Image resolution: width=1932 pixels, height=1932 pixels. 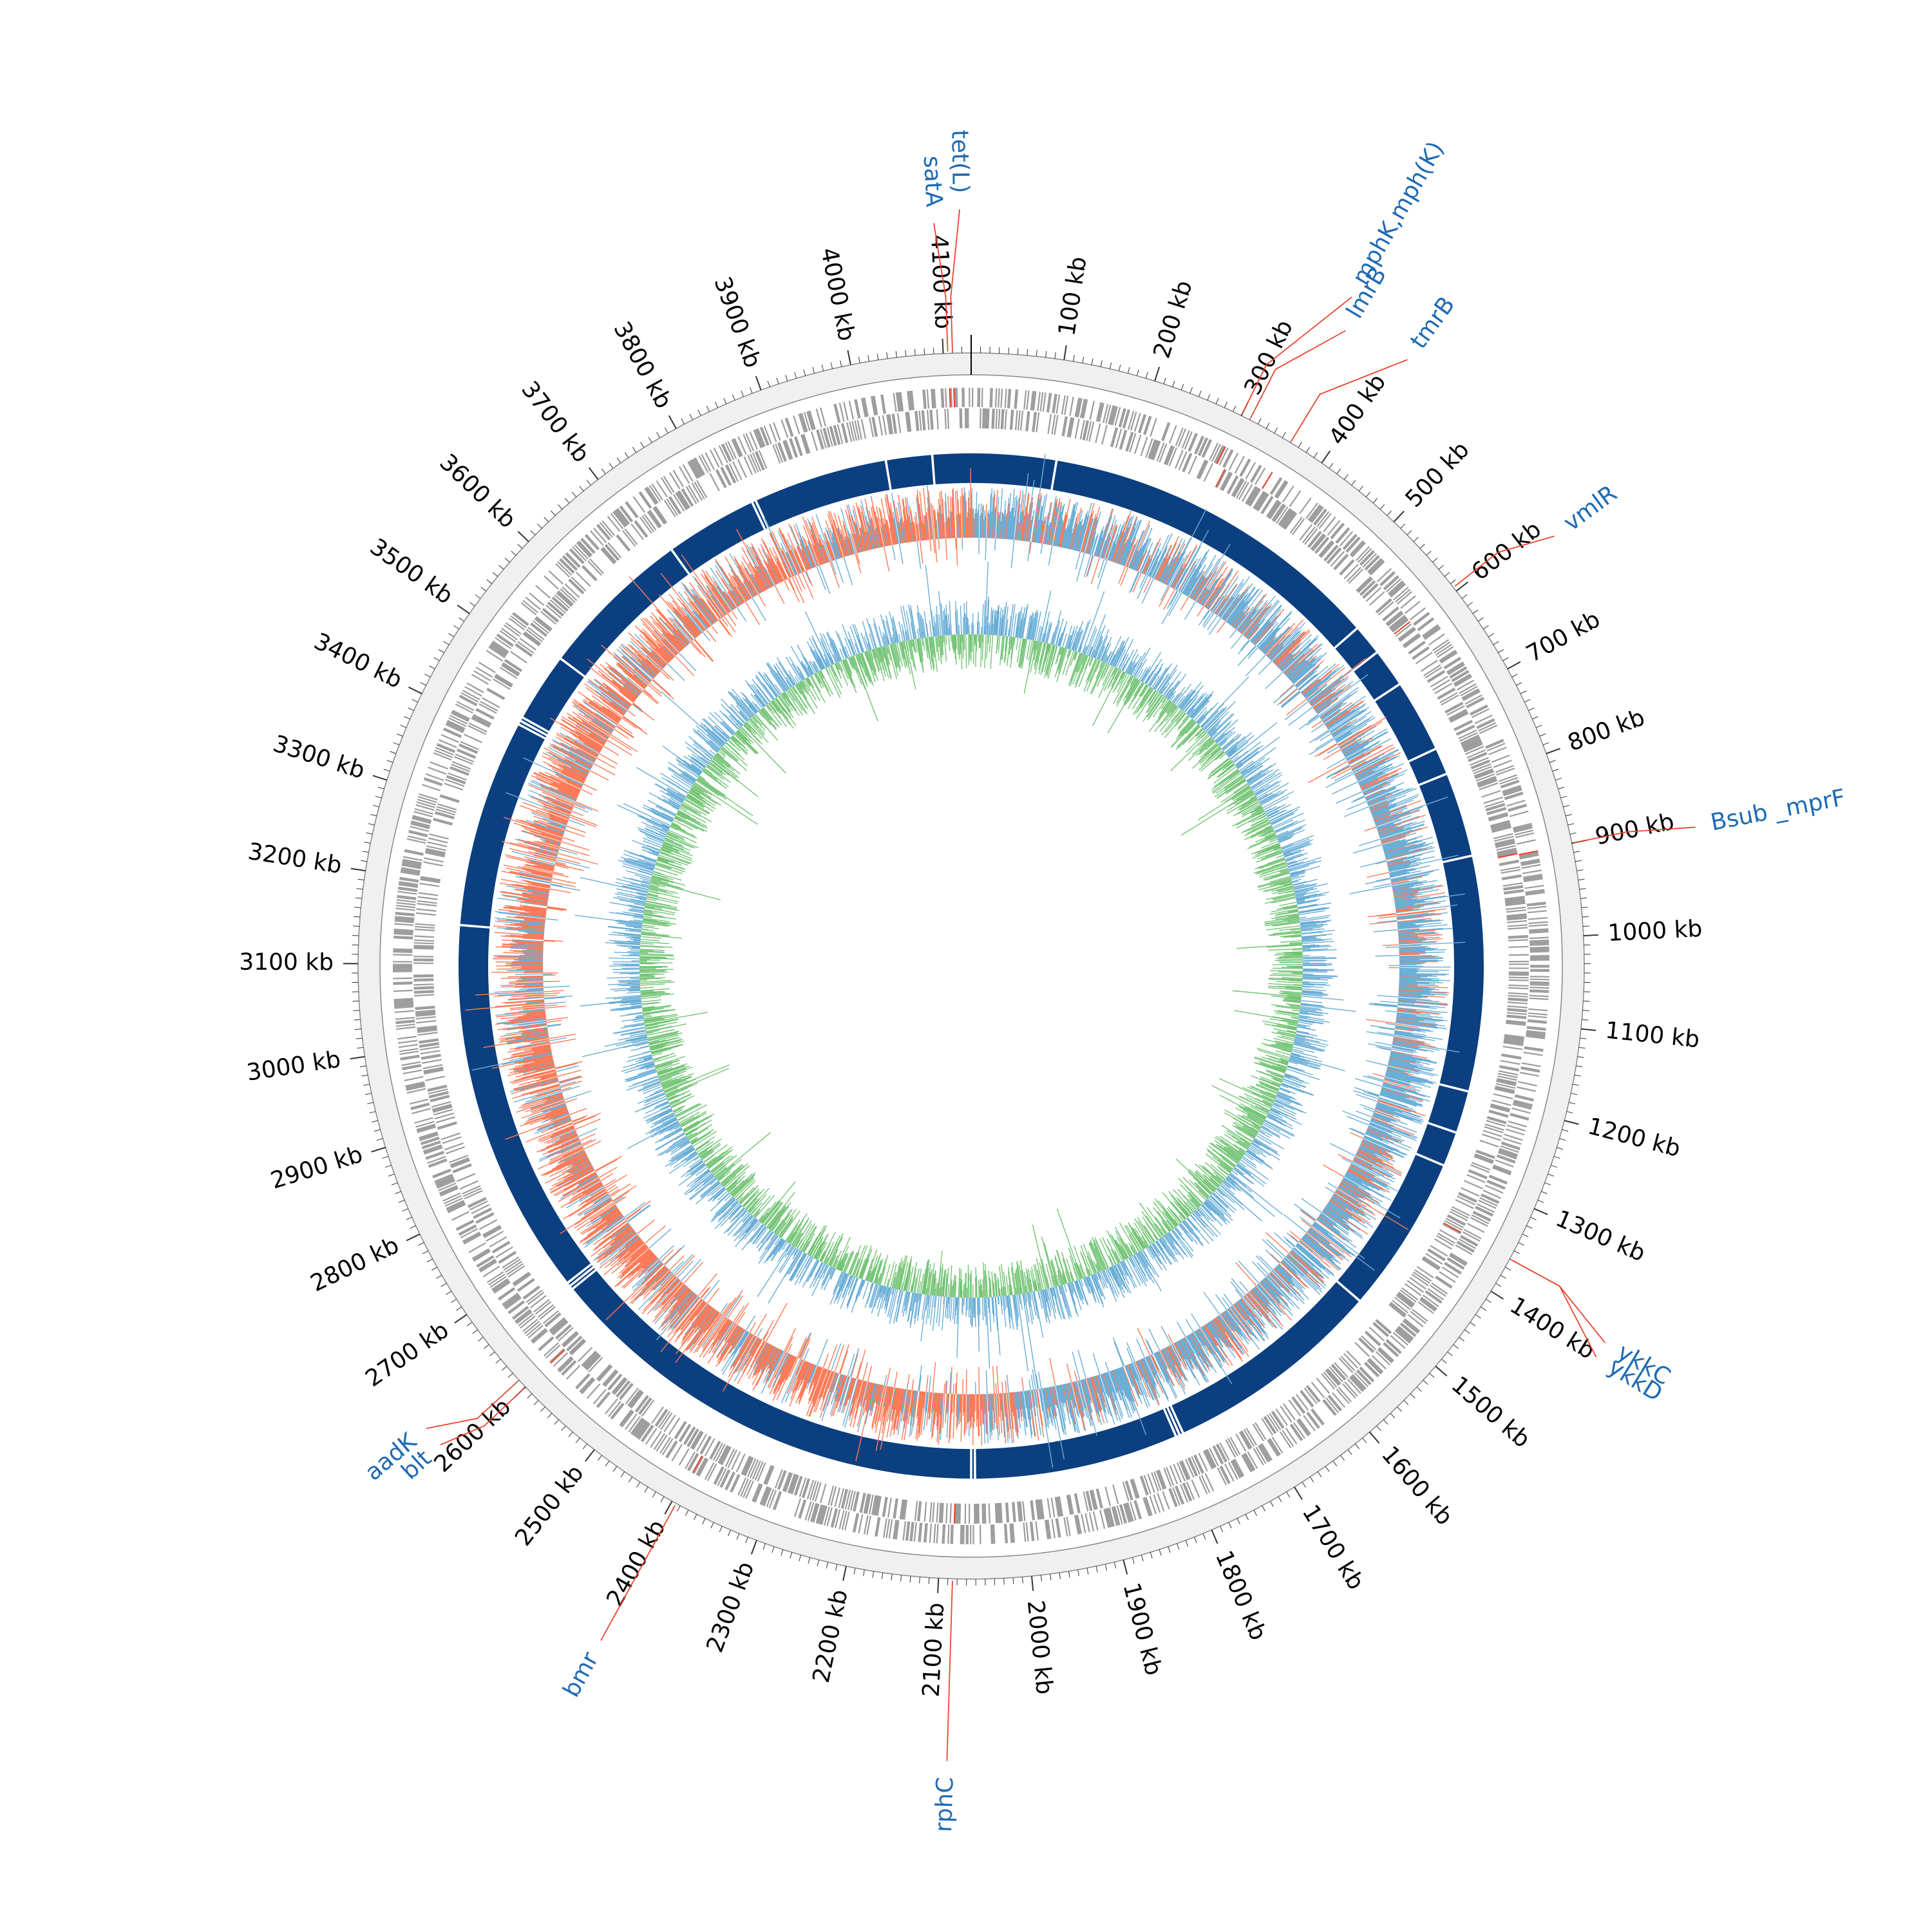 I want to click on tick-label: 3800 kb, so click(x=642, y=365).